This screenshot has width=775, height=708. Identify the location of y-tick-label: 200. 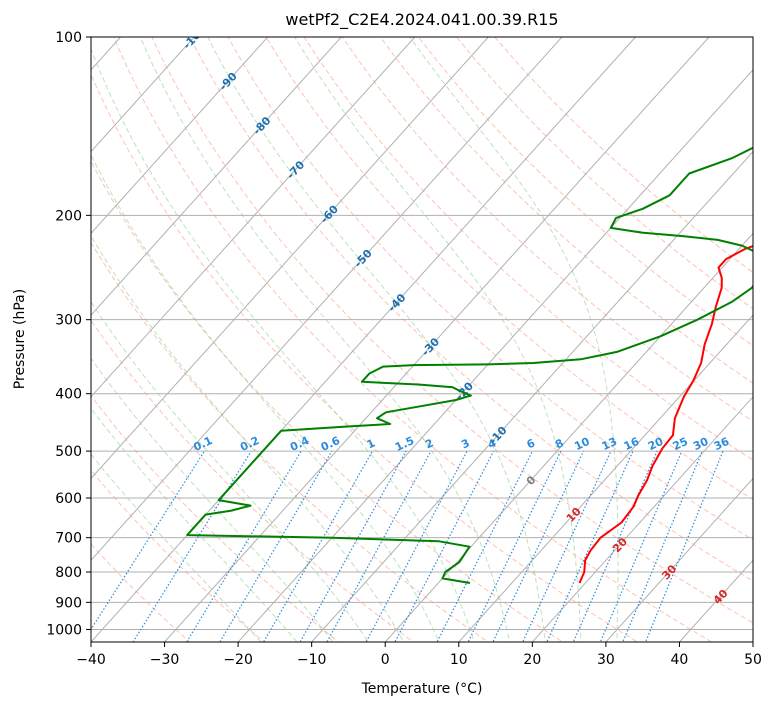
(68, 216).